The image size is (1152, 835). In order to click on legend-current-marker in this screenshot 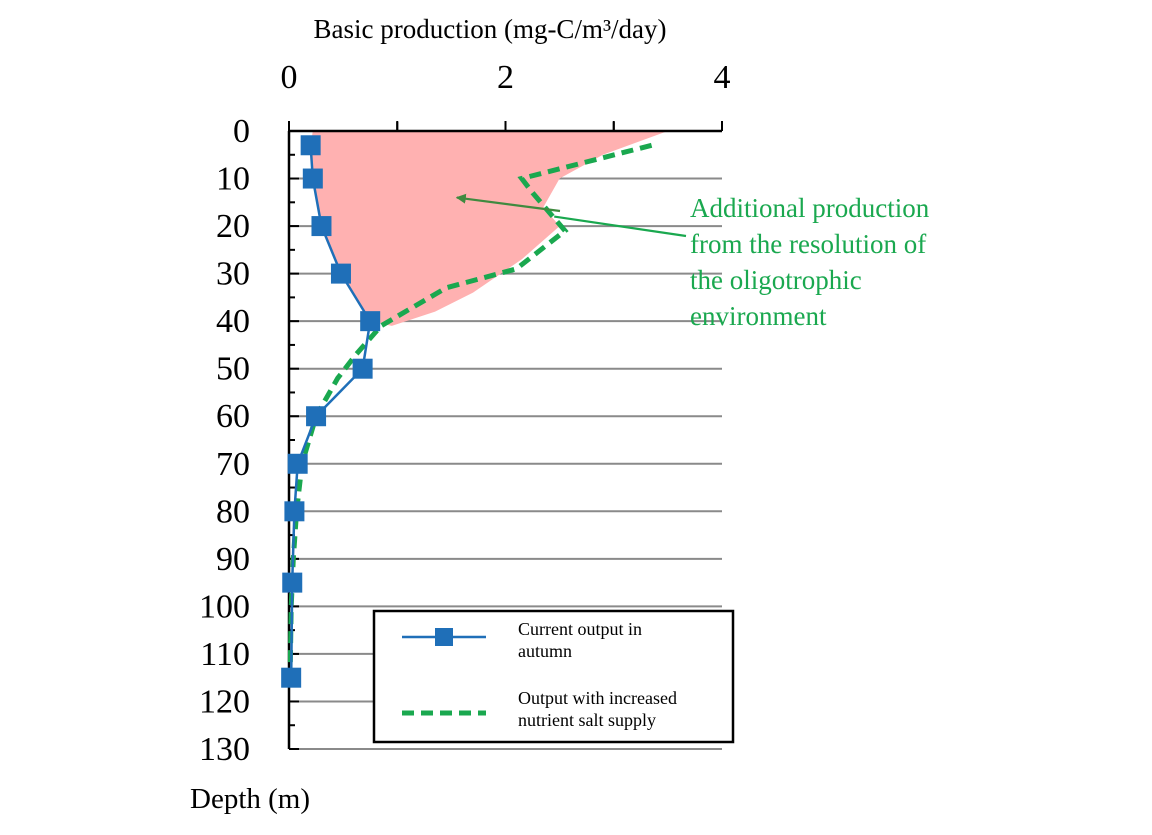, I will do `click(444, 637)`.